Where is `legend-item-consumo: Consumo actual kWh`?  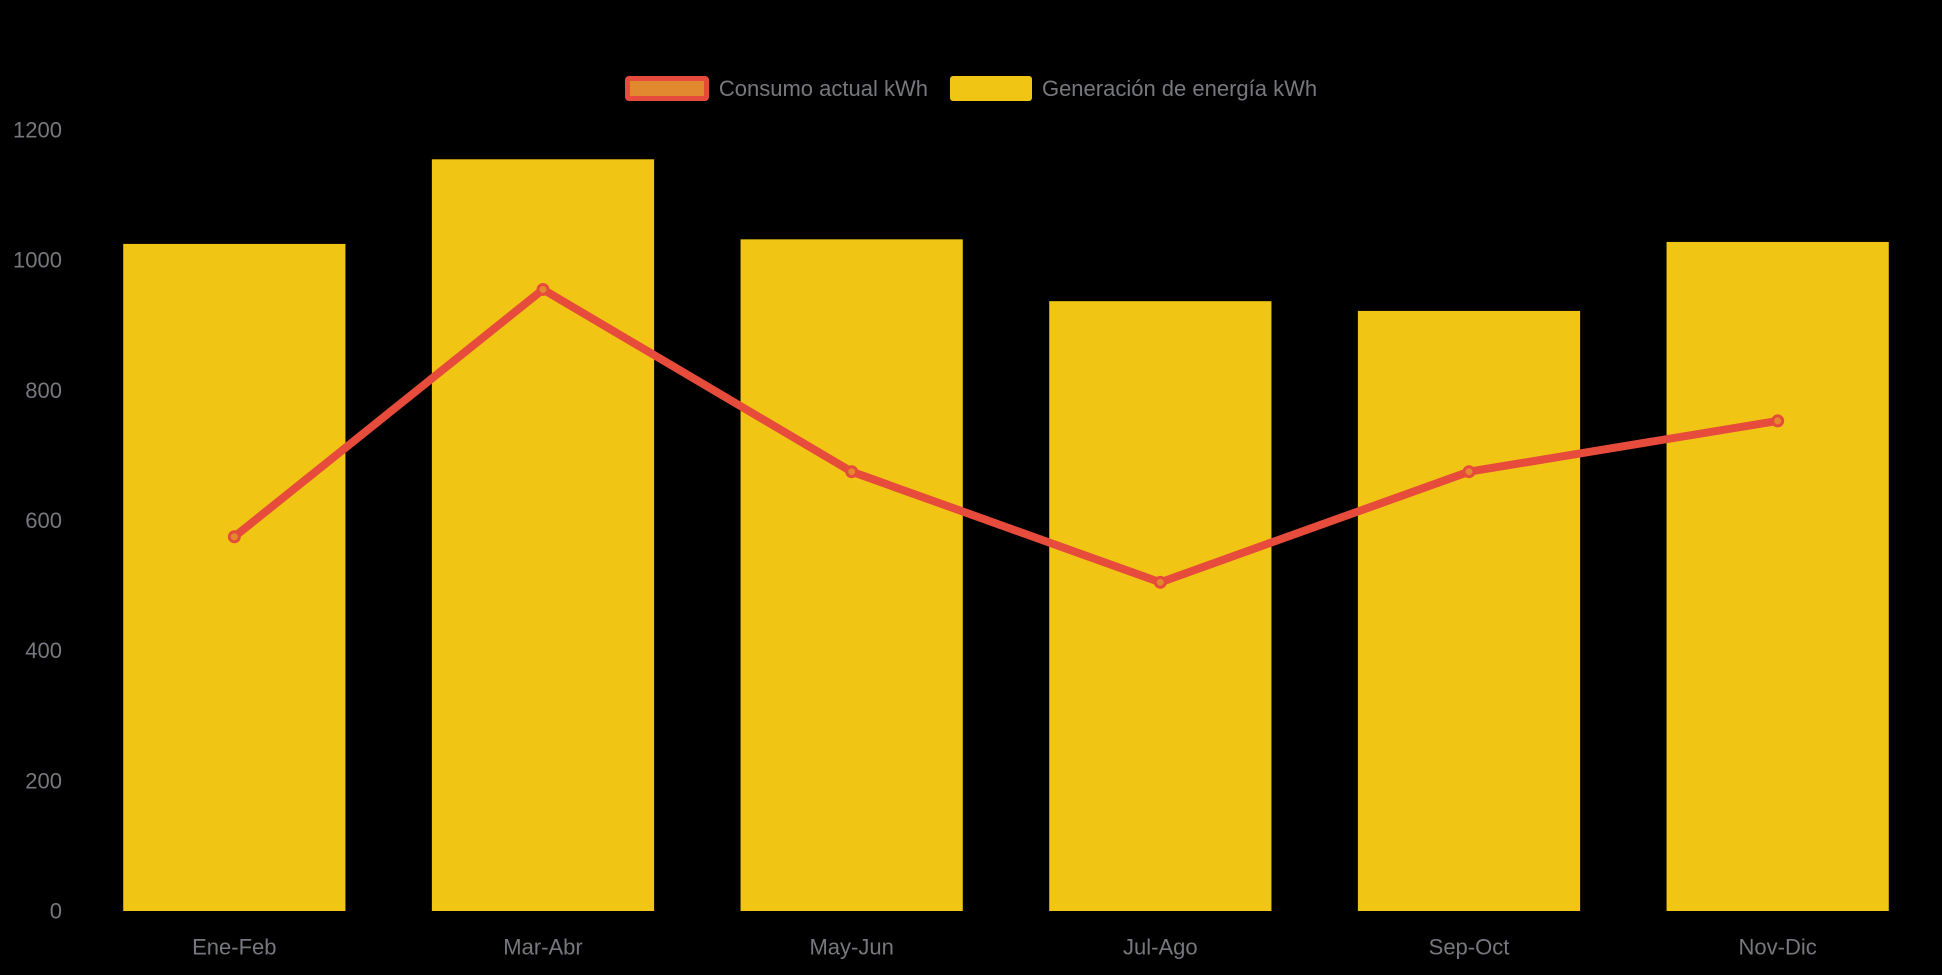 legend-item-consumo: Consumo actual kWh is located at coordinates (776, 88).